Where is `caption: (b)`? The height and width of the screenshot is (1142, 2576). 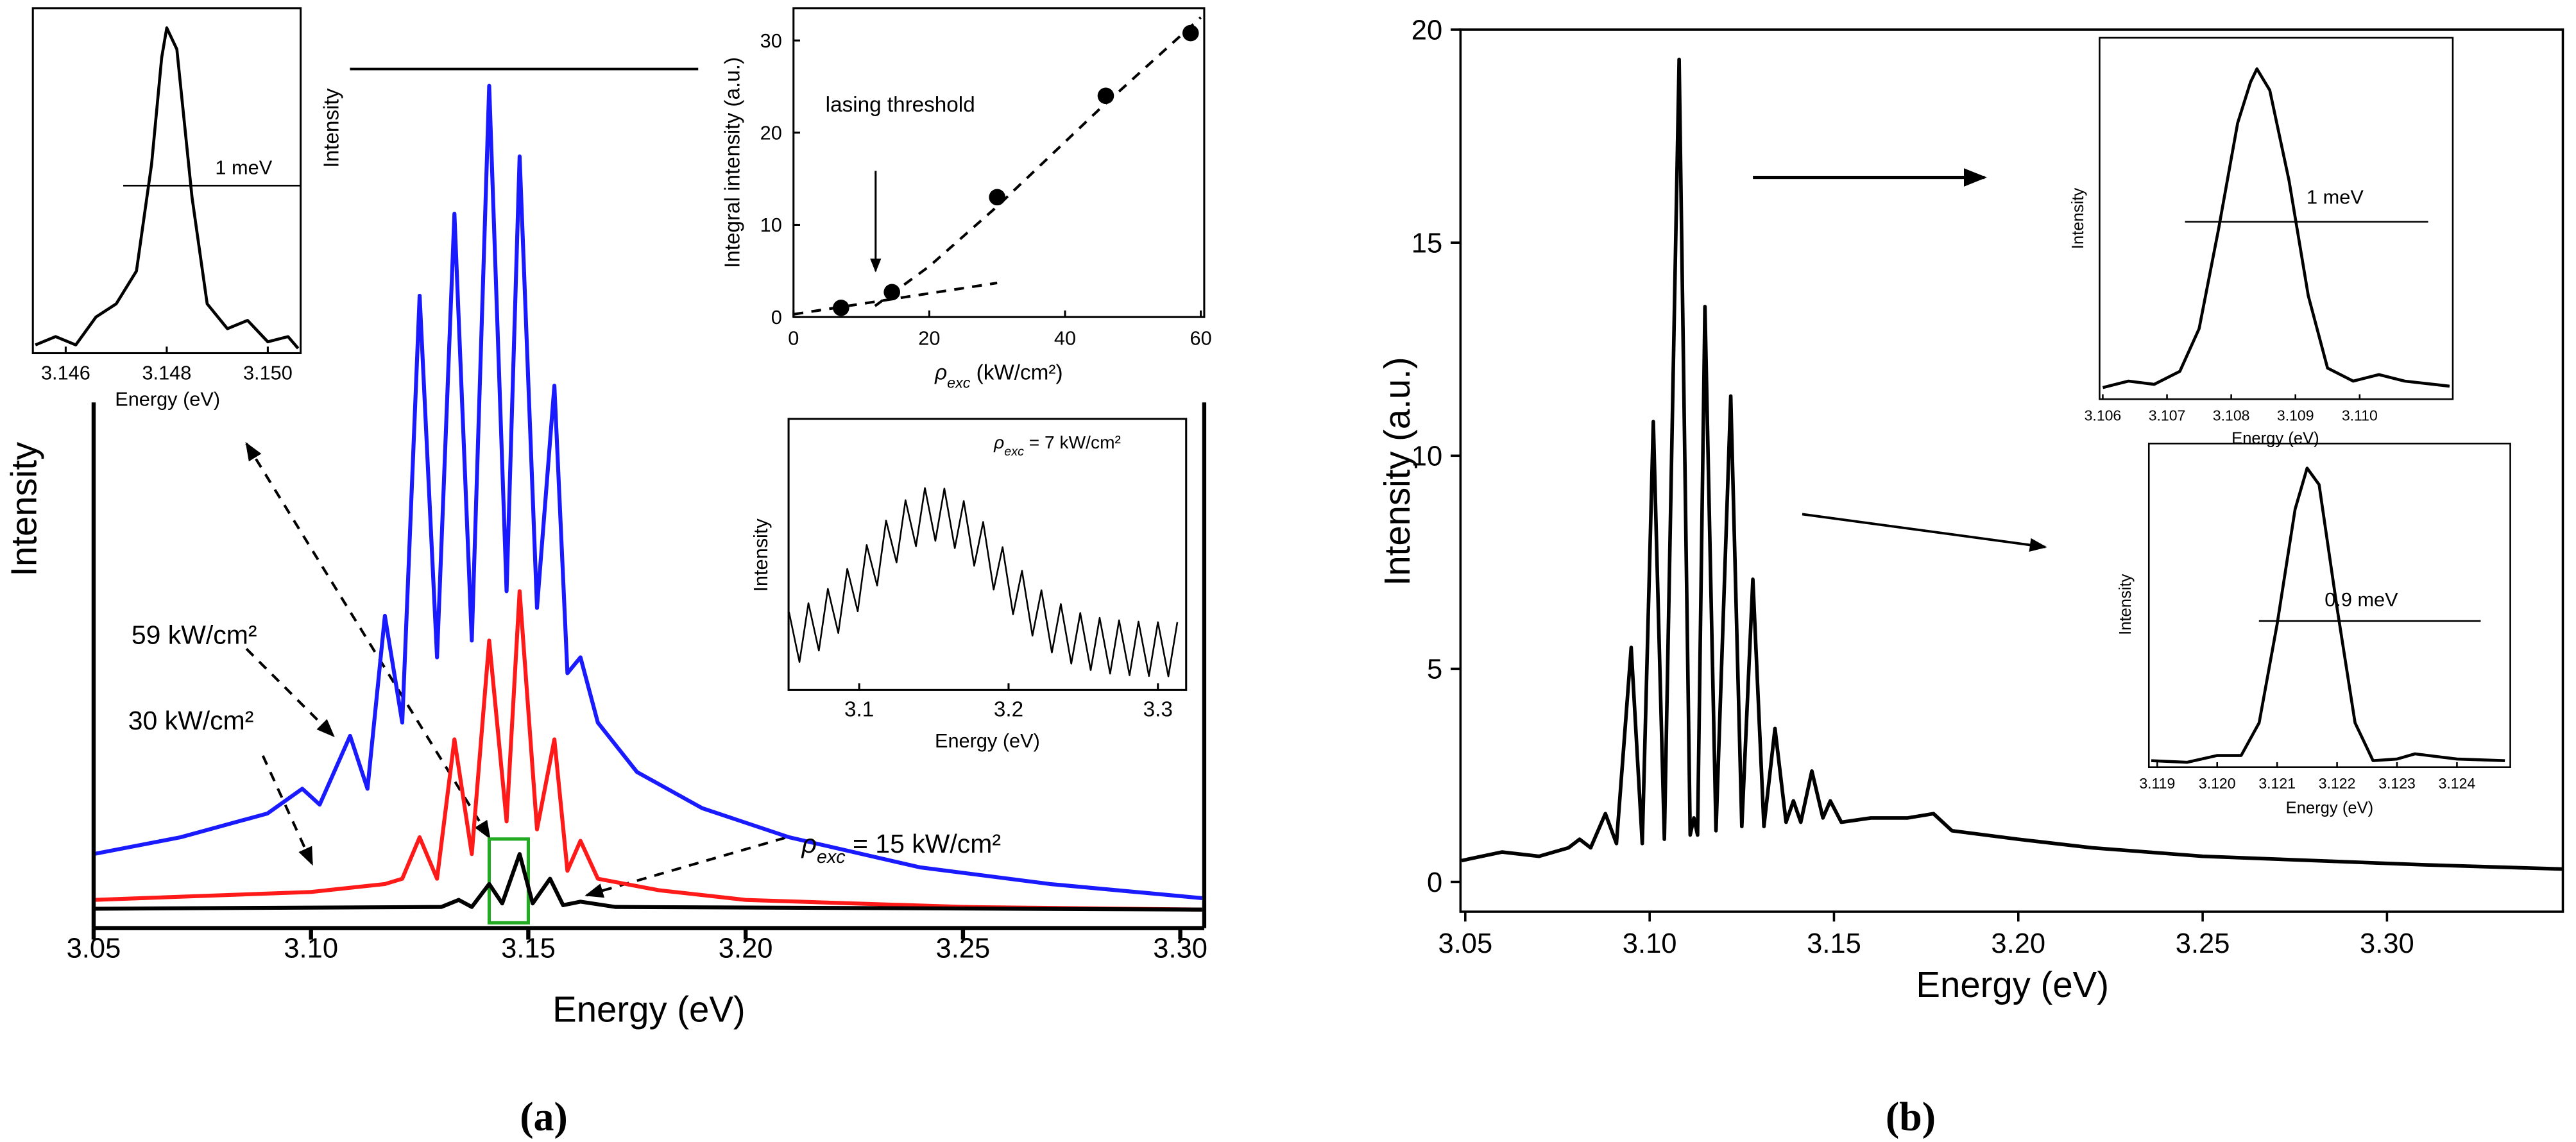 caption: (b) is located at coordinates (1911, 1116).